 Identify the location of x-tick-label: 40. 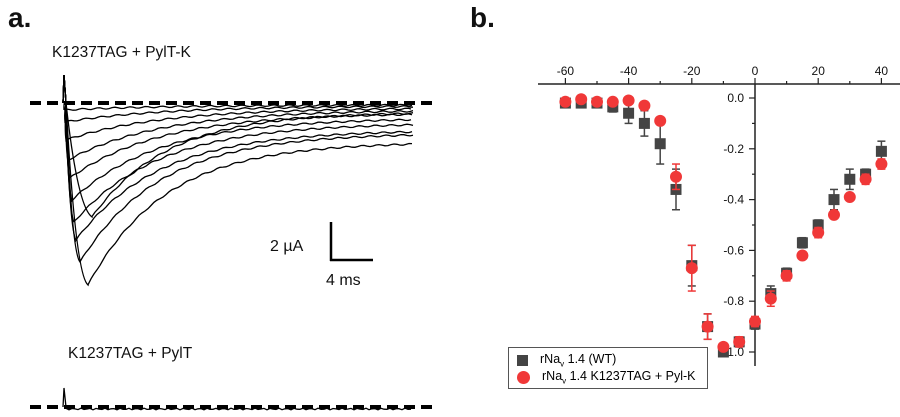
(882, 71).